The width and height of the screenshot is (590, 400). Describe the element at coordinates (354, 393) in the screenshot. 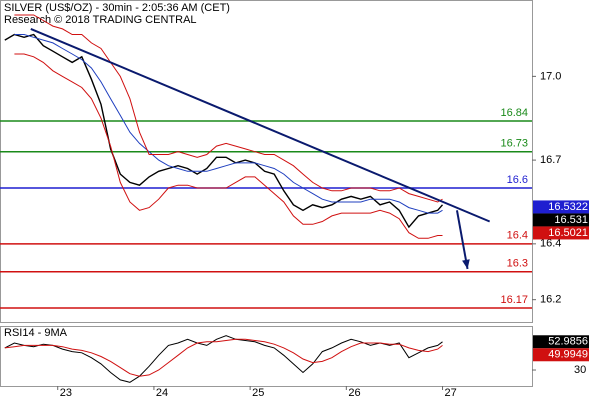

I see `x-tick-label: 26` at that location.